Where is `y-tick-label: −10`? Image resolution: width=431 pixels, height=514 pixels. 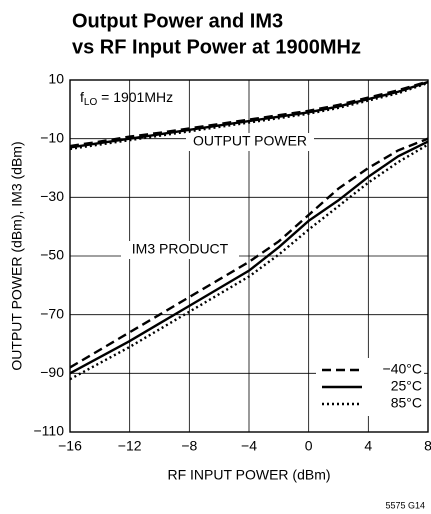 y-tick-label: −10 is located at coordinates (52, 137).